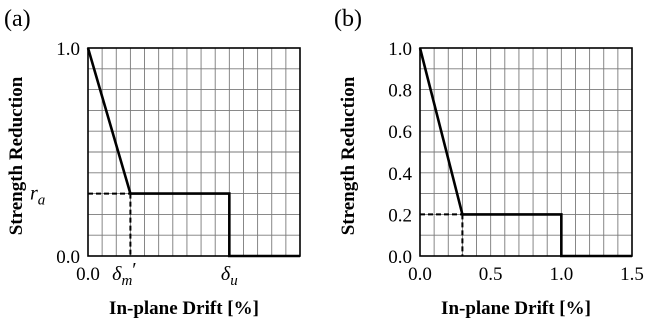  I want to click on y-tick-label: 0.6, so click(400, 132).